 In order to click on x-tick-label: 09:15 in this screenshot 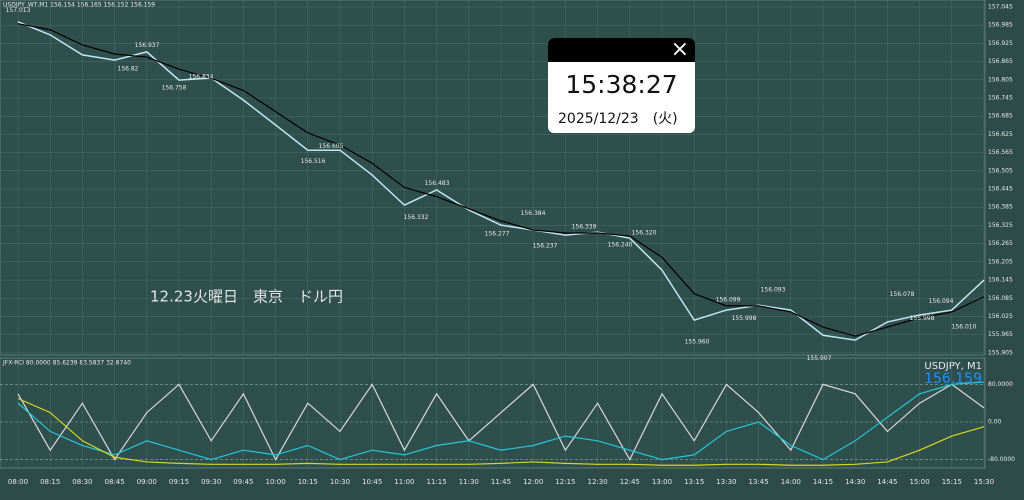, I will do `click(179, 482)`.